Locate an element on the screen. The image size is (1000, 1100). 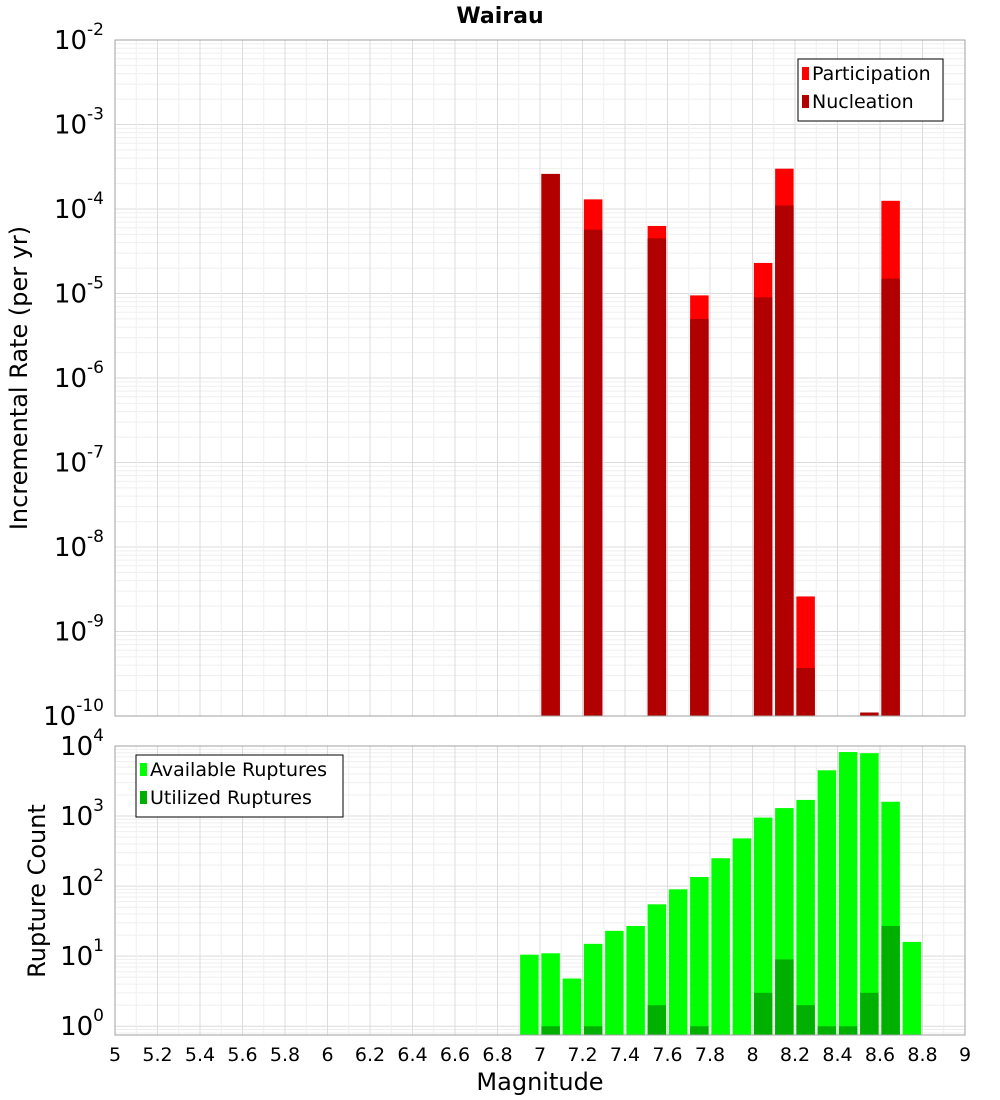
legend-label: Available Ruptures is located at coordinates (238, 770).